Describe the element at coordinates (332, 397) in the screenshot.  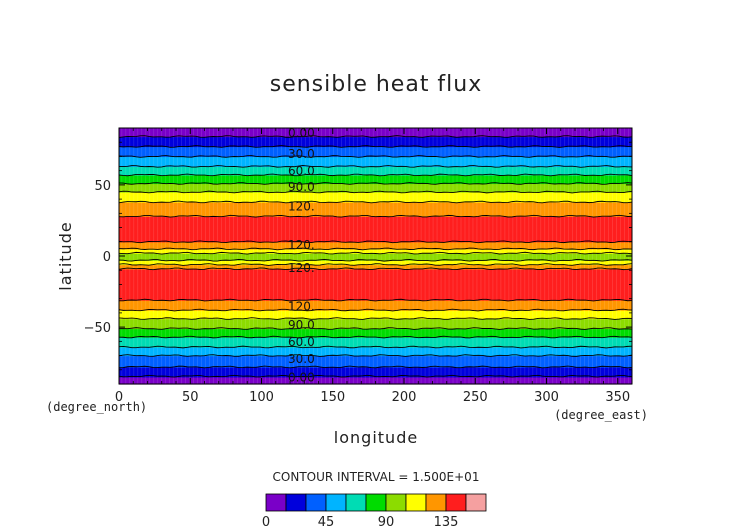
I see `x-tick-label-3: 150` at that location.